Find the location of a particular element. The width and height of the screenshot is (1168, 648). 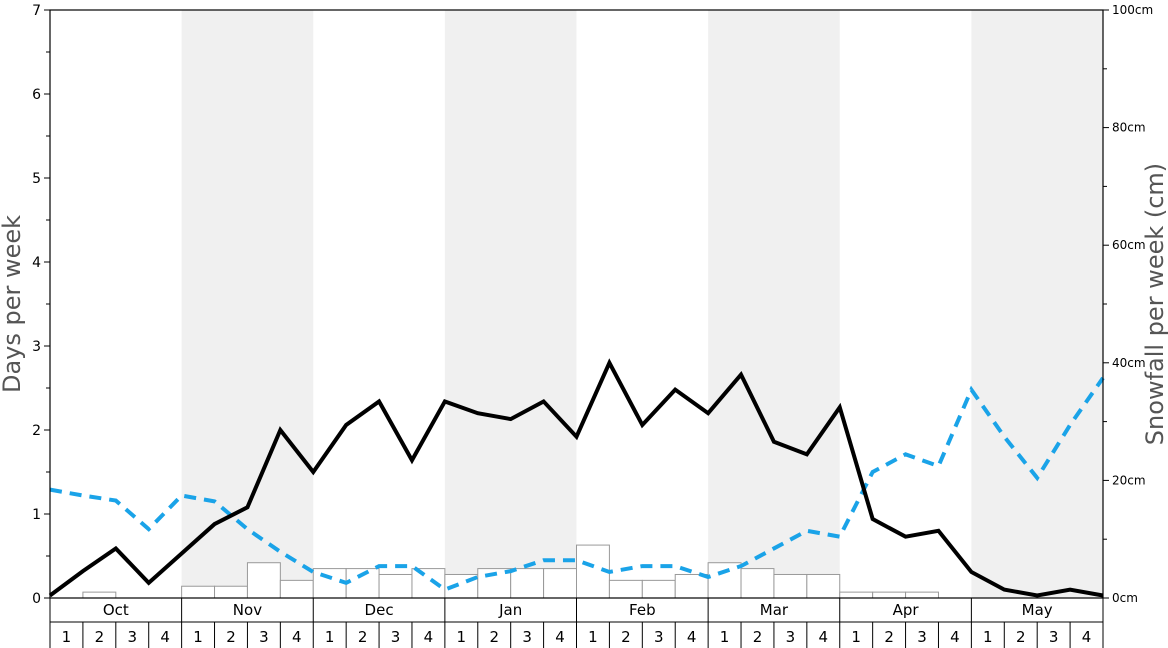

shade-jan is located at coordinates (510, 304).